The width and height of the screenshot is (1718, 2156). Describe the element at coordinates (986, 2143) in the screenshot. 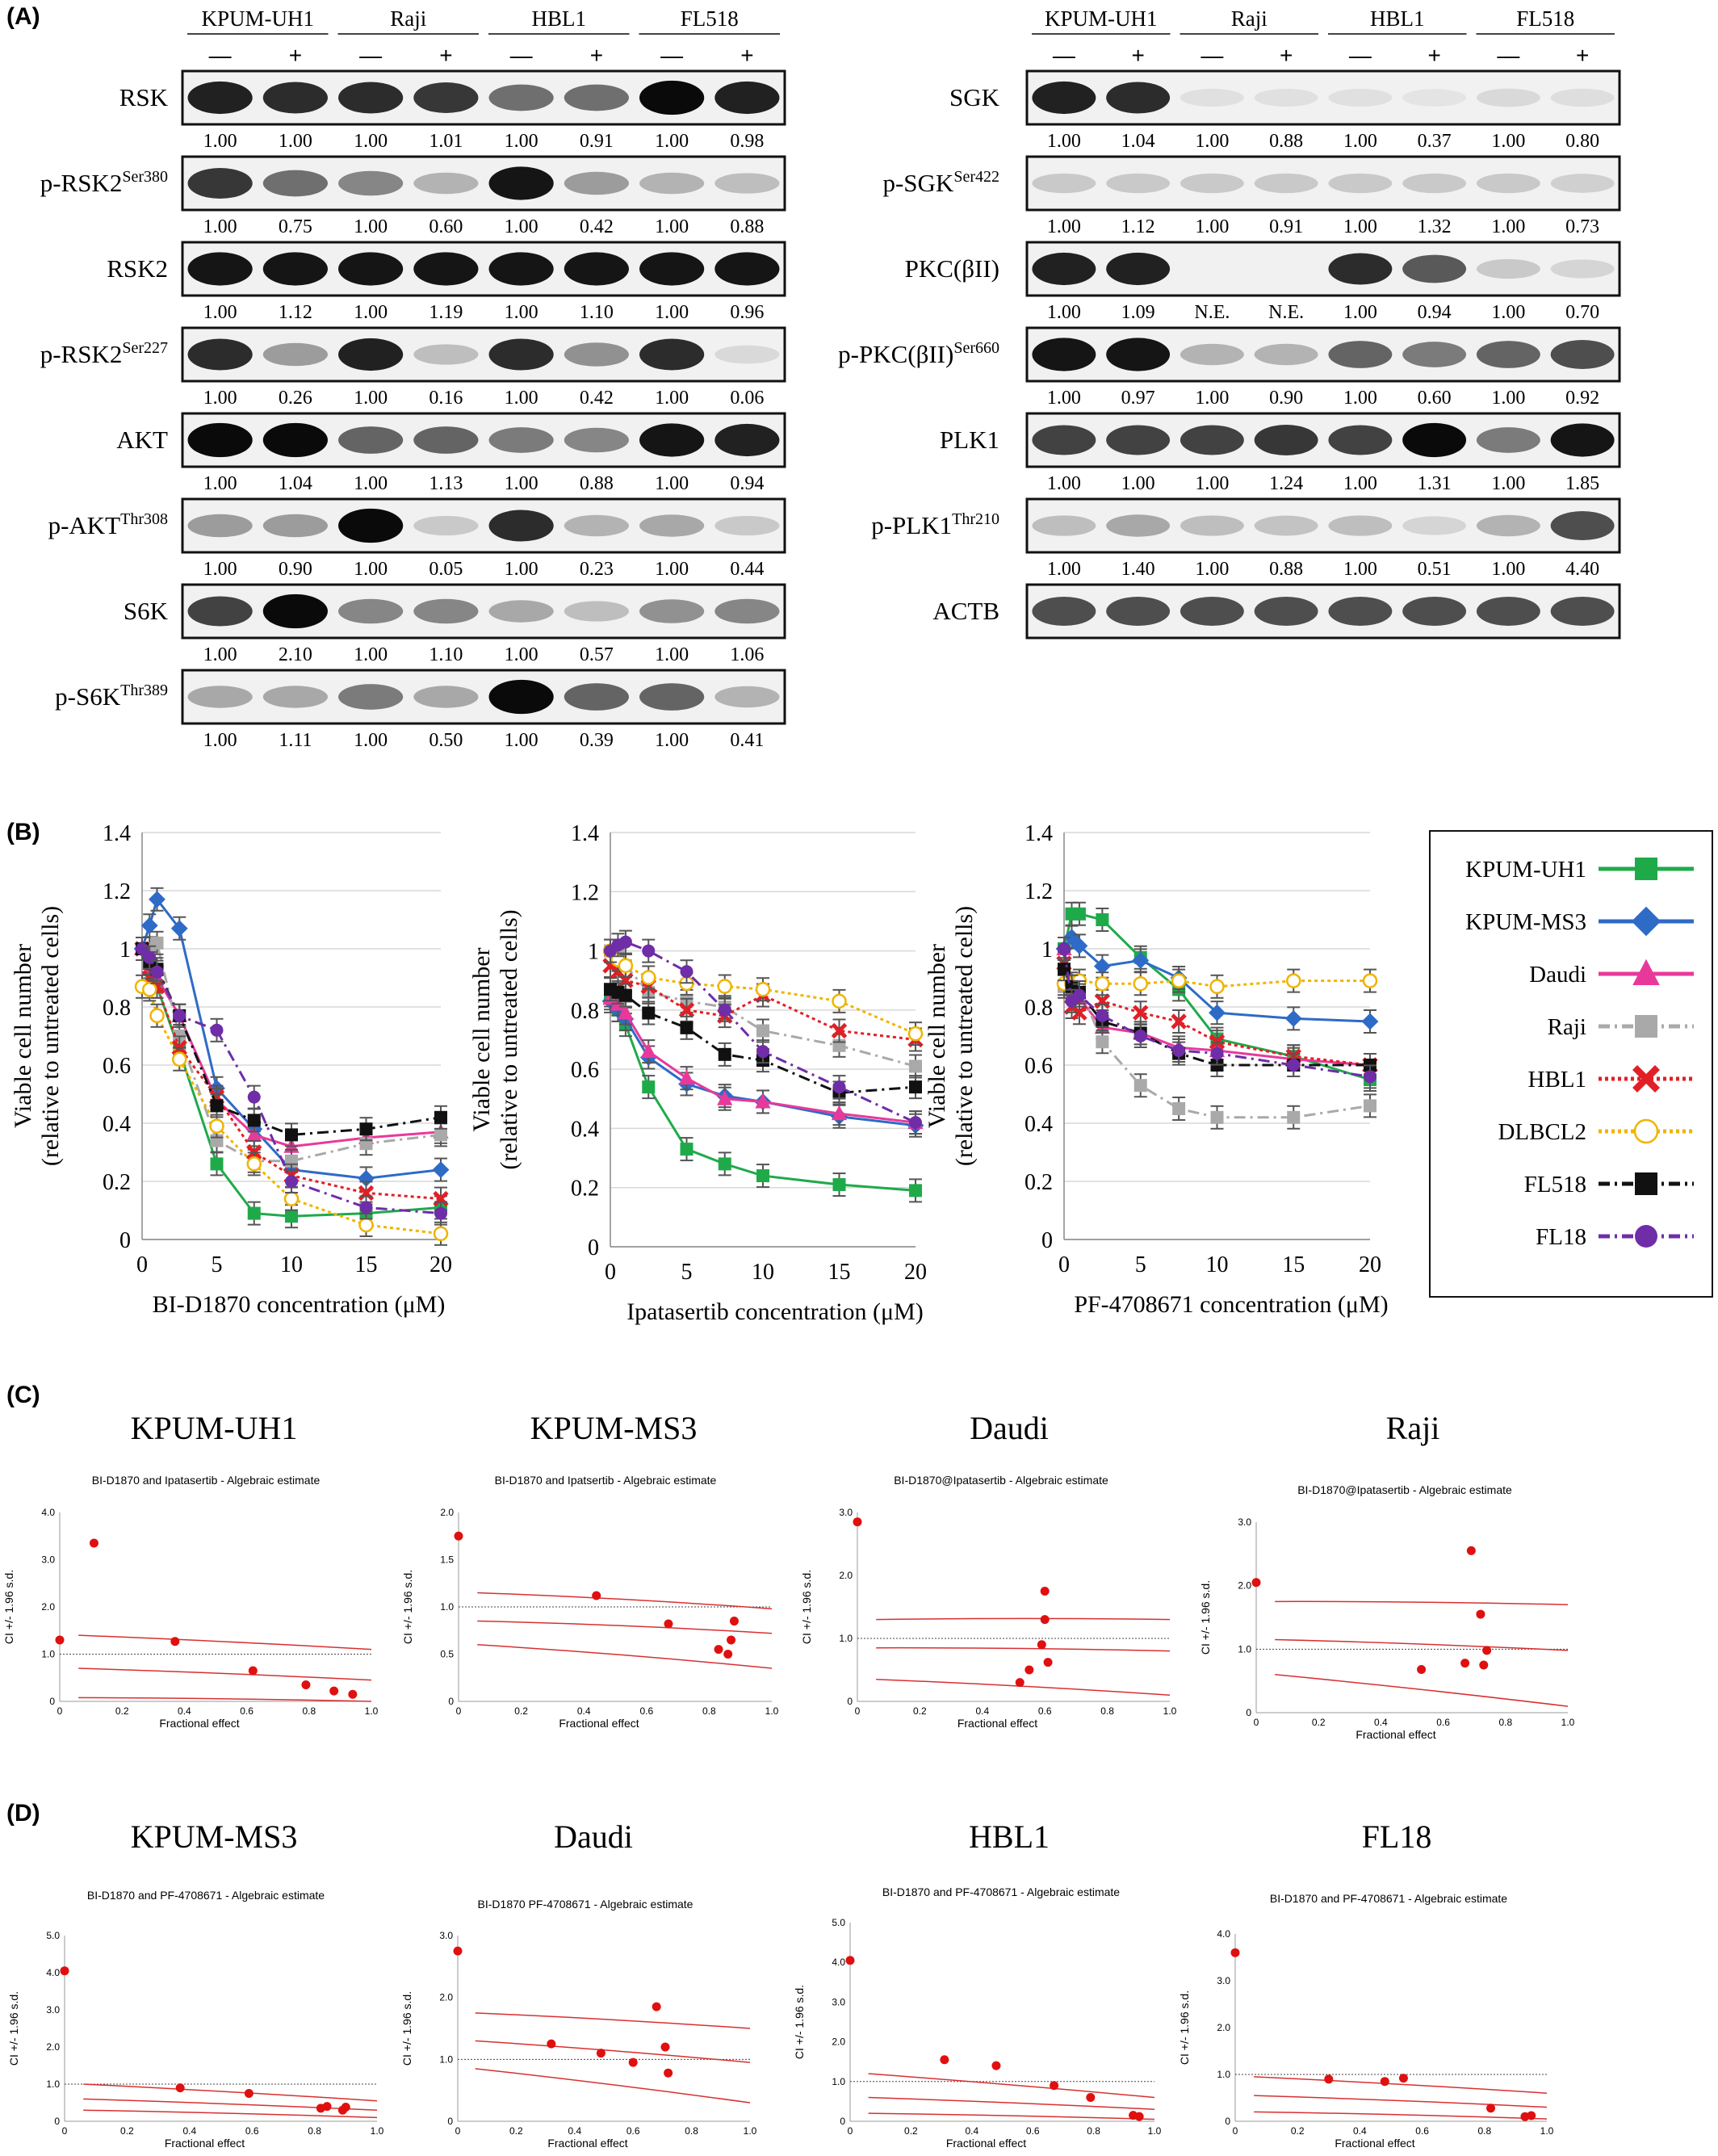

I see `x-axis-label: Fractional effect` at that location.